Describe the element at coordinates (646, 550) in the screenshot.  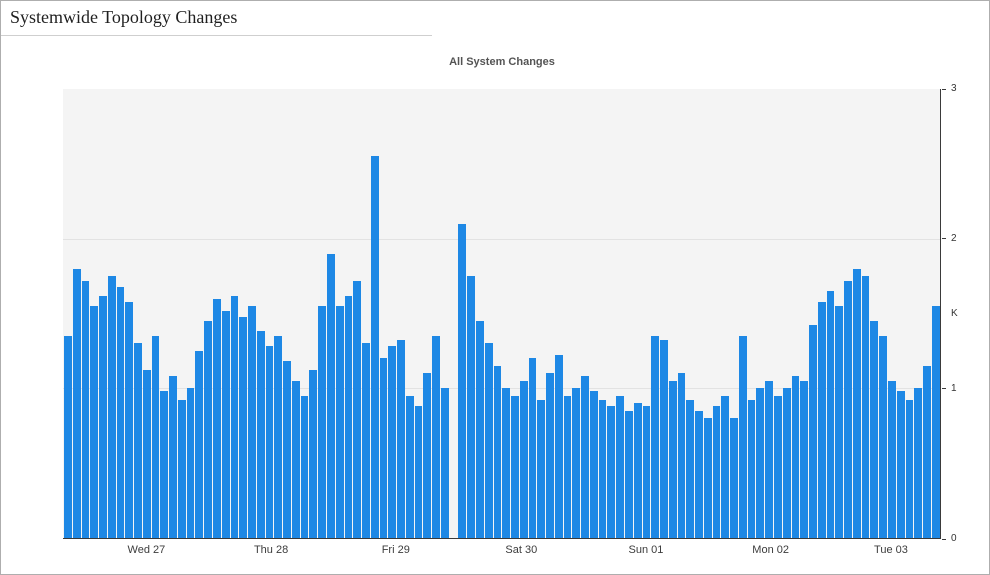
I see `x-tick-label: Sun 01` at that location.